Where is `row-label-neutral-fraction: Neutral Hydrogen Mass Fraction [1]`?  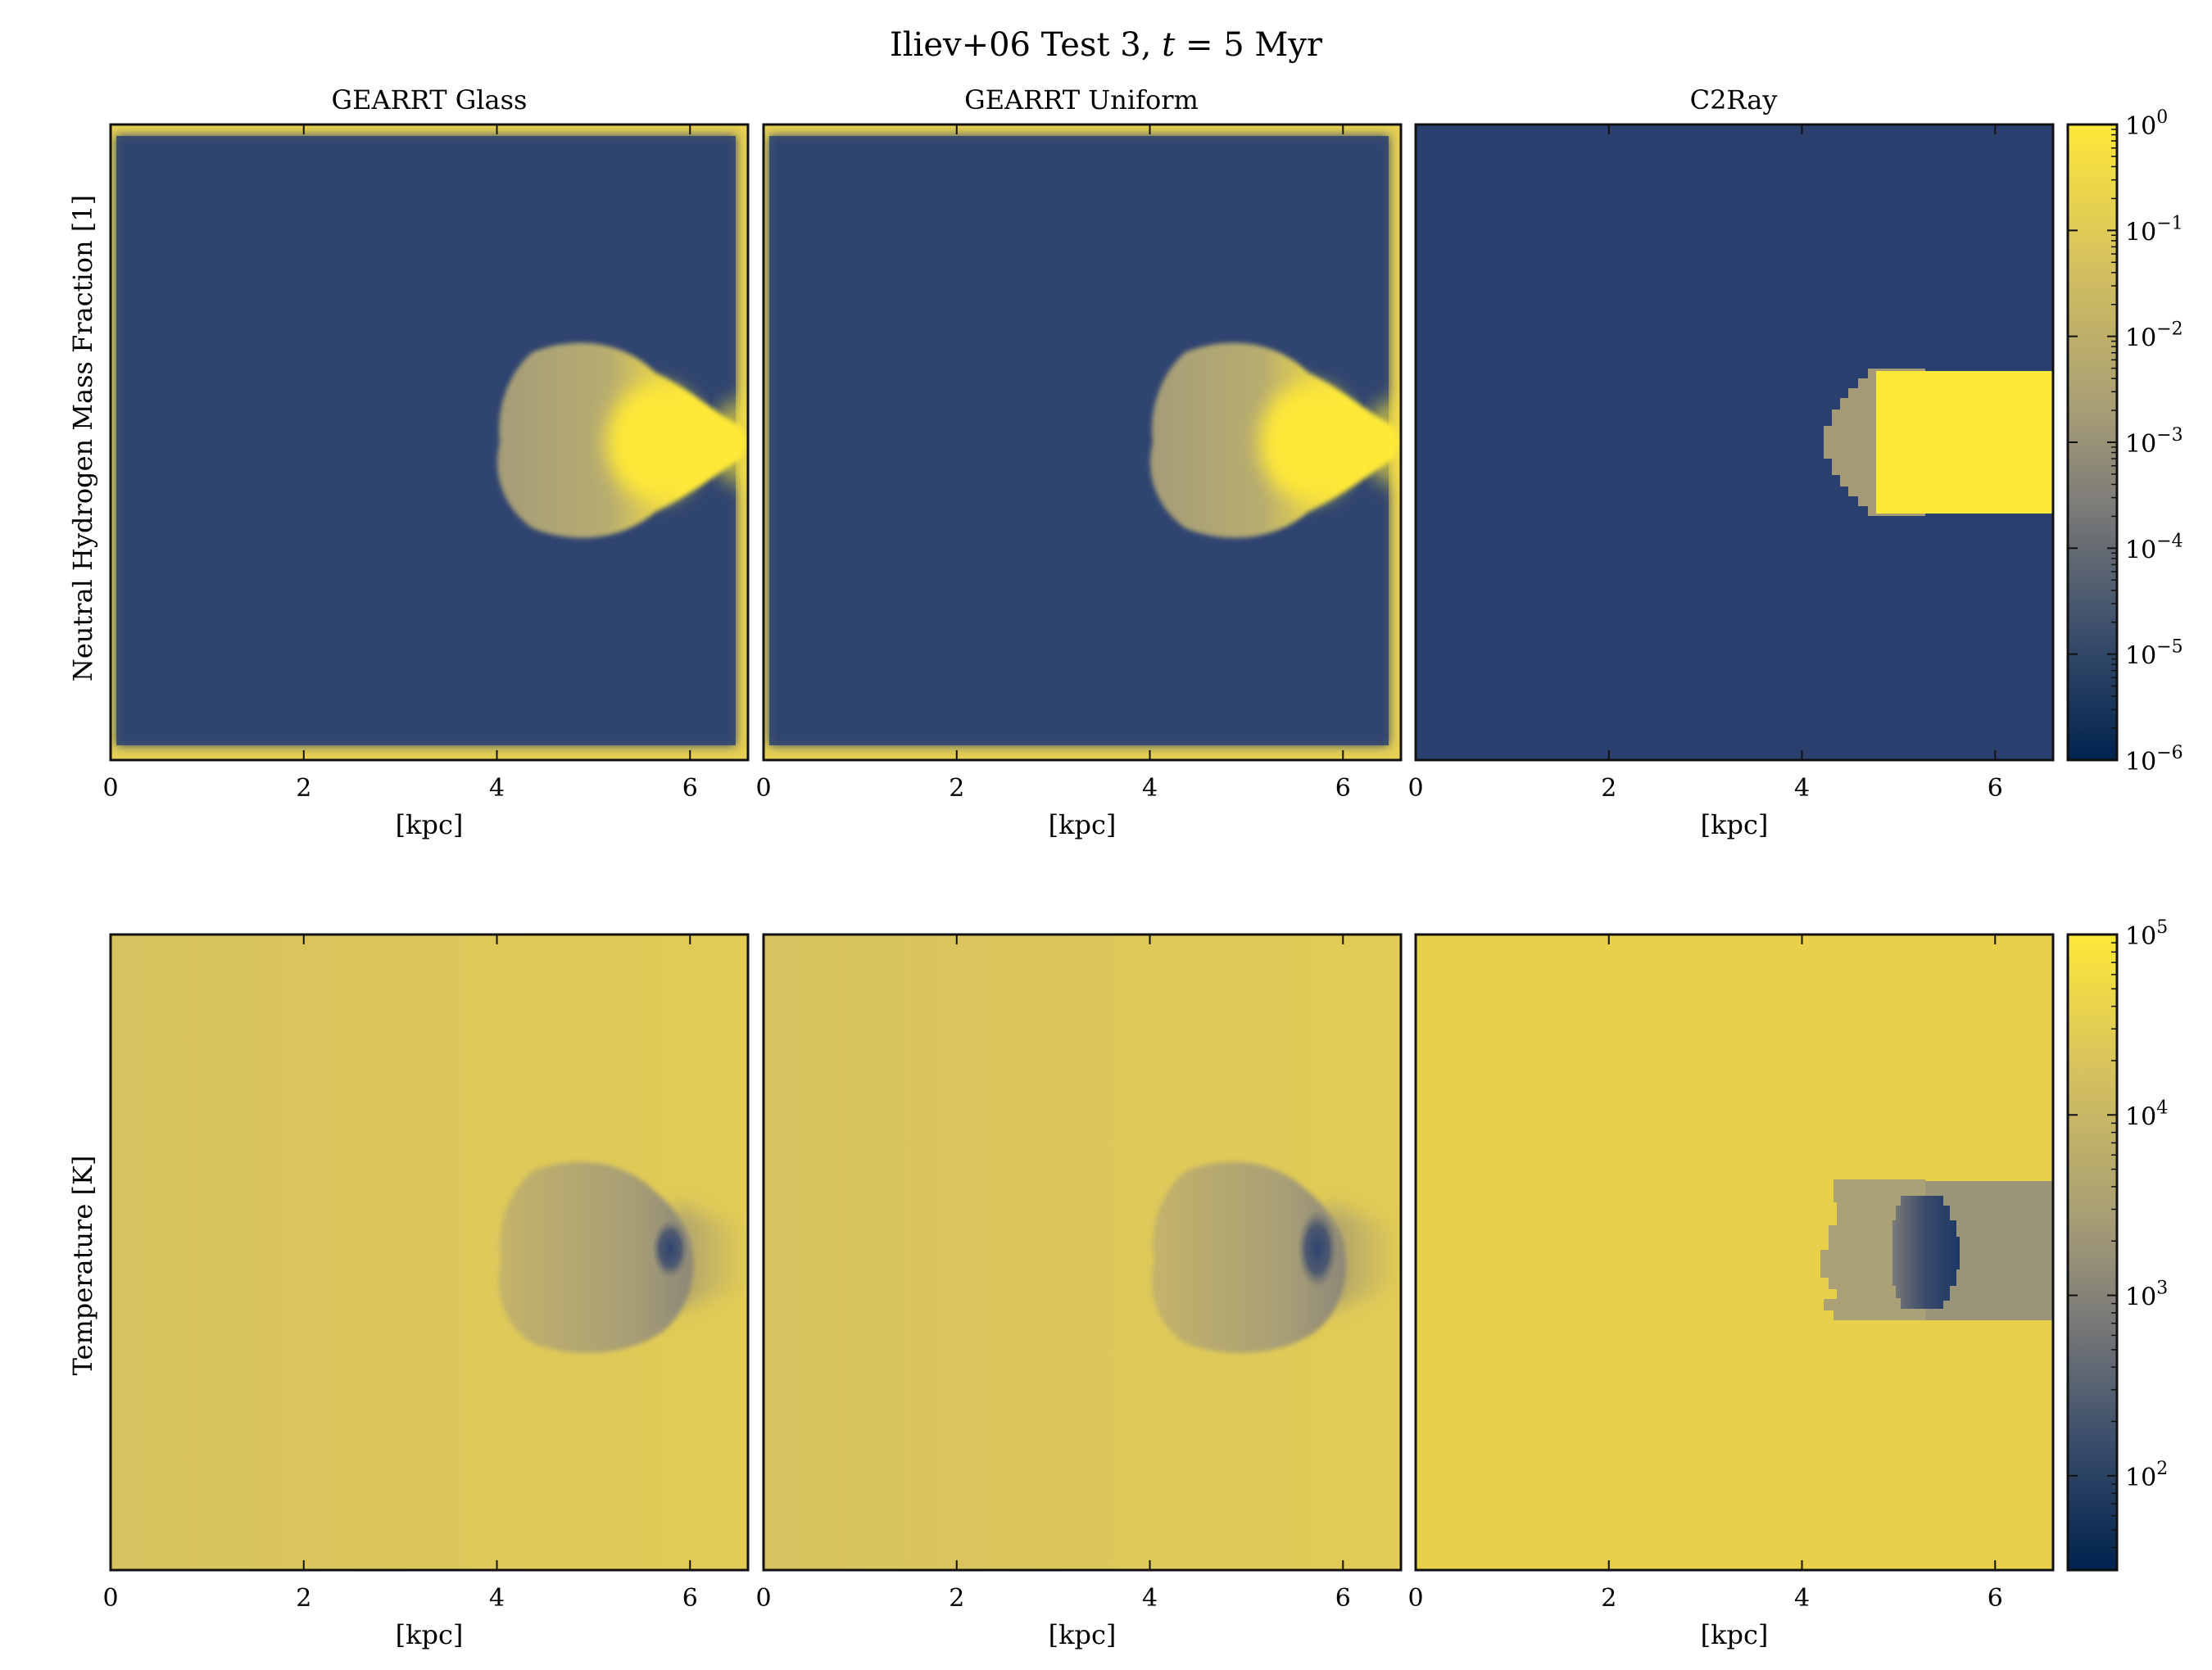
row-label-neutral-fraction: Neutral Hydrogen Mass Fraction [1] is located at coordinates (82, 438).